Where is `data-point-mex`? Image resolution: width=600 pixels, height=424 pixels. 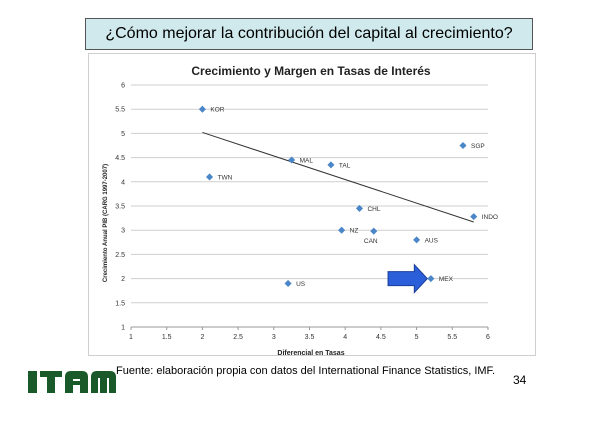 data-point-mex is located at coordinates (431, 279).